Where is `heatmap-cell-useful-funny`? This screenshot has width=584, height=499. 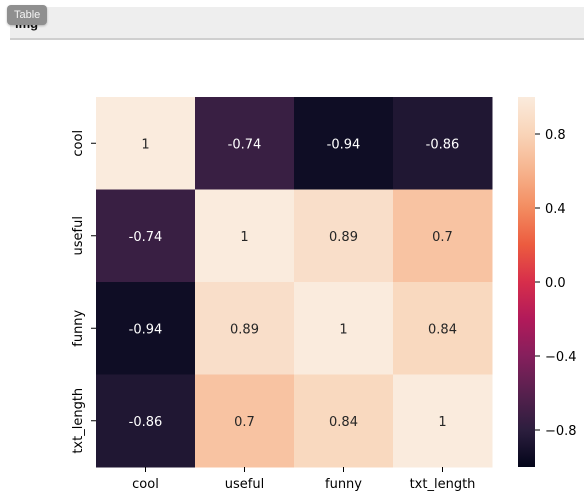
heatmap-cell-useful-funny is located at coordinates (344, 236).